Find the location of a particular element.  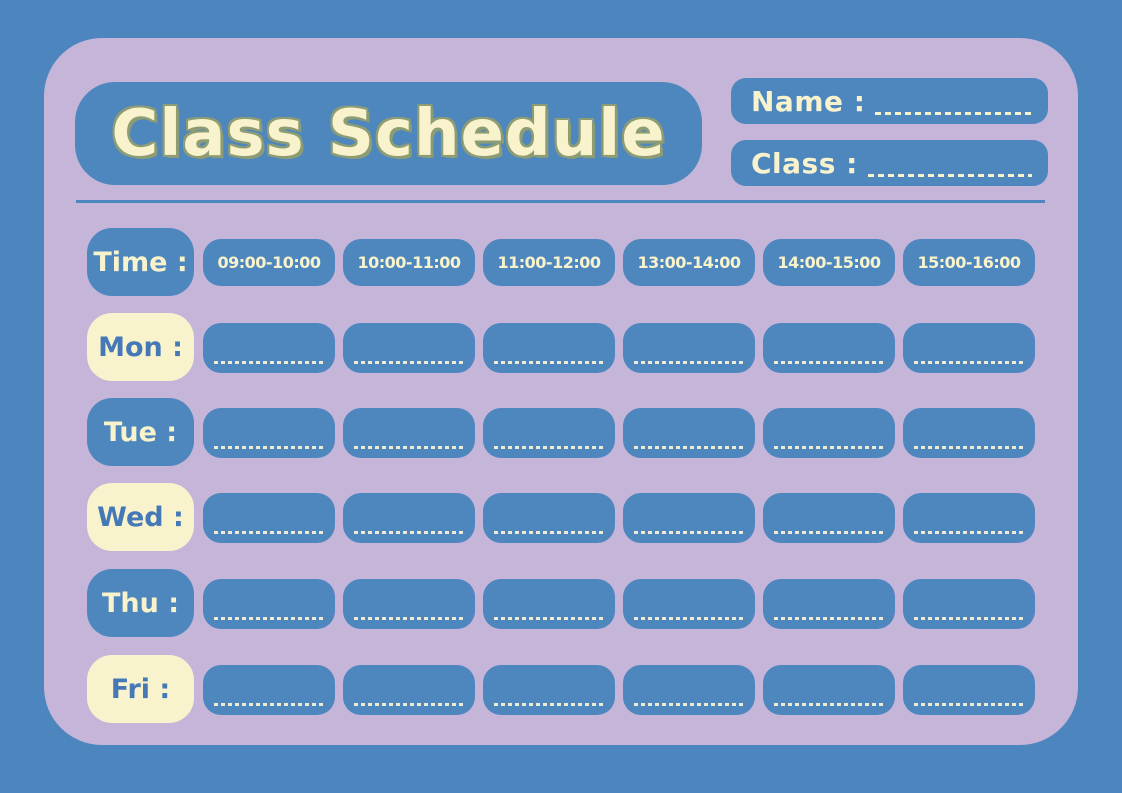

day-row-wed: Wed : is located at coordinates (561, 517).